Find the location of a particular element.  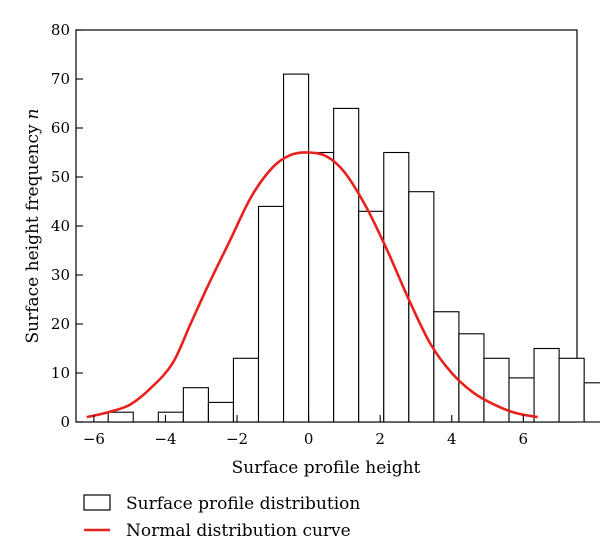

x-tick-label-5: 4 is located at coordinates (452, 439).